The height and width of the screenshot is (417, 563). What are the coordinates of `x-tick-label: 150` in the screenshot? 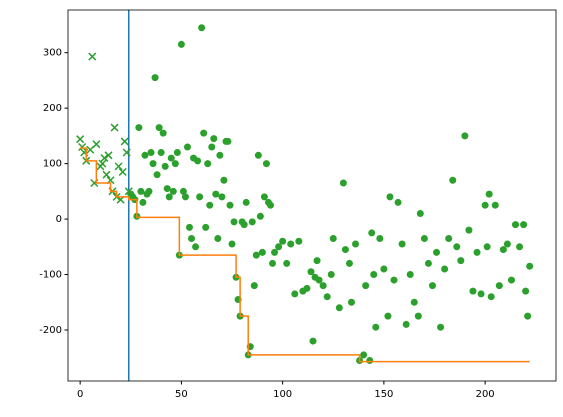 It's located at (383, 394).